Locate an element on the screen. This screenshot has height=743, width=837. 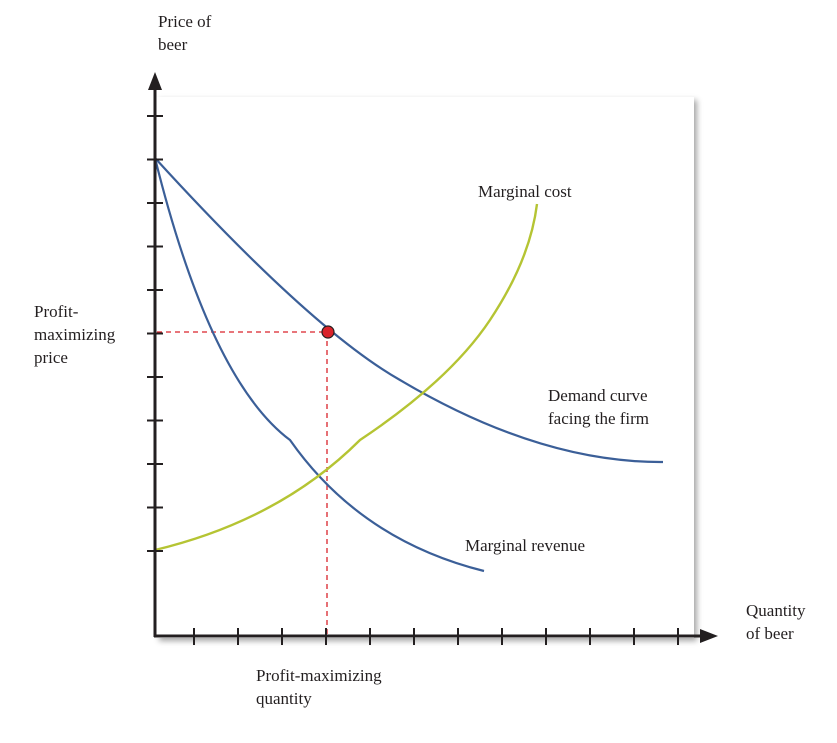
y-axis is located at coordinates (155, 354).